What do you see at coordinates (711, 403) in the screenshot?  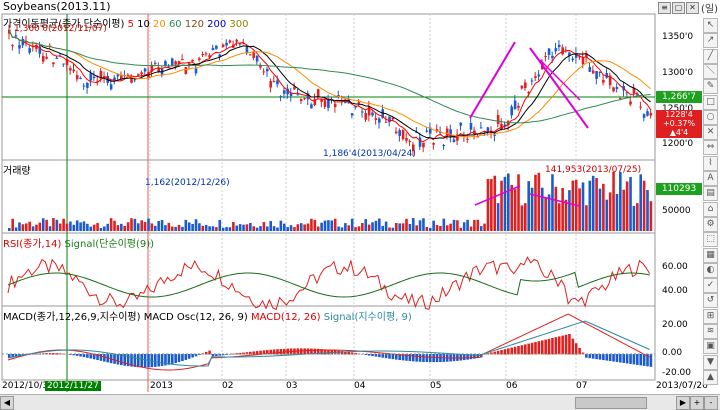 I see `zoom-out-button: -` at bounding box center [711, 403].